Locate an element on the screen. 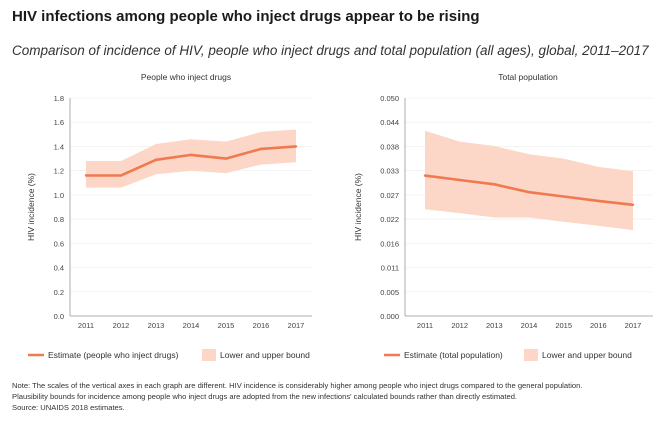 This screenshot has height=431, width=670. y-tick-label: 0.038 is located at coordinates (389, 146).